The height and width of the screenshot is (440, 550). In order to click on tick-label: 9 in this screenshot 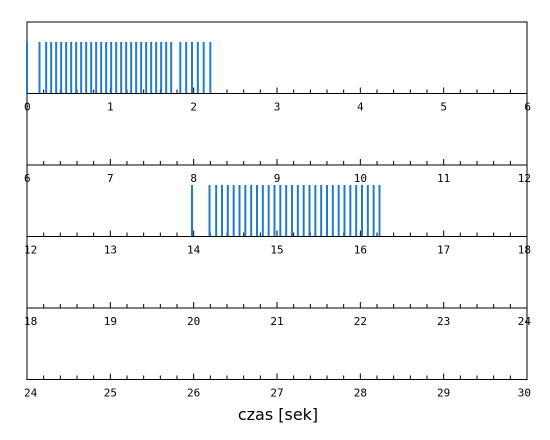, I will do `click(277, 178)`.